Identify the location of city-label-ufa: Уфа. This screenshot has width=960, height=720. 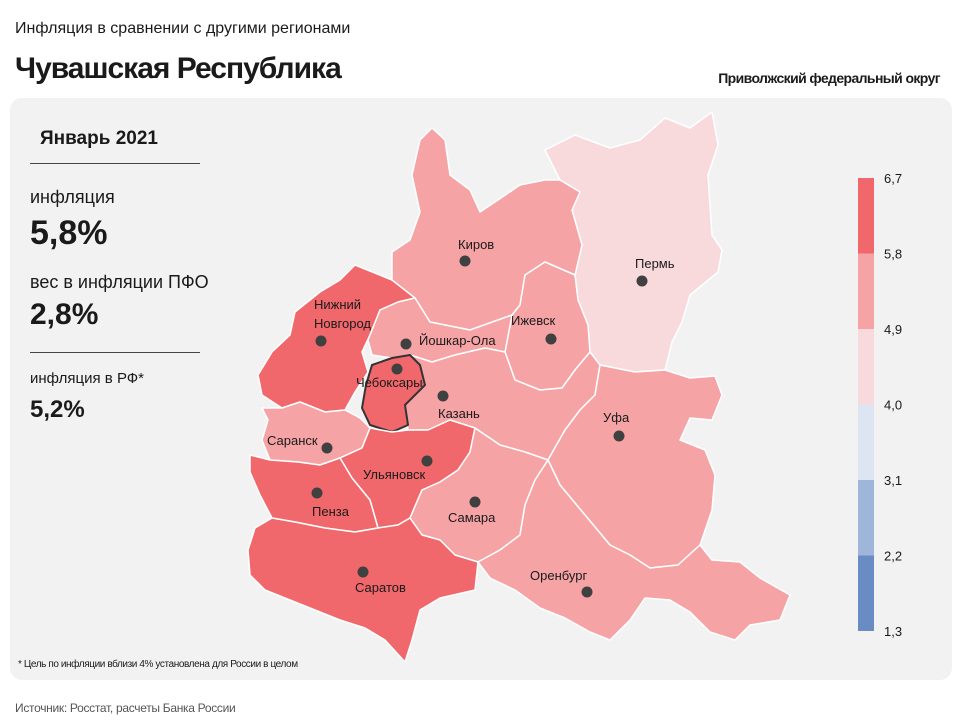
(616, 417).